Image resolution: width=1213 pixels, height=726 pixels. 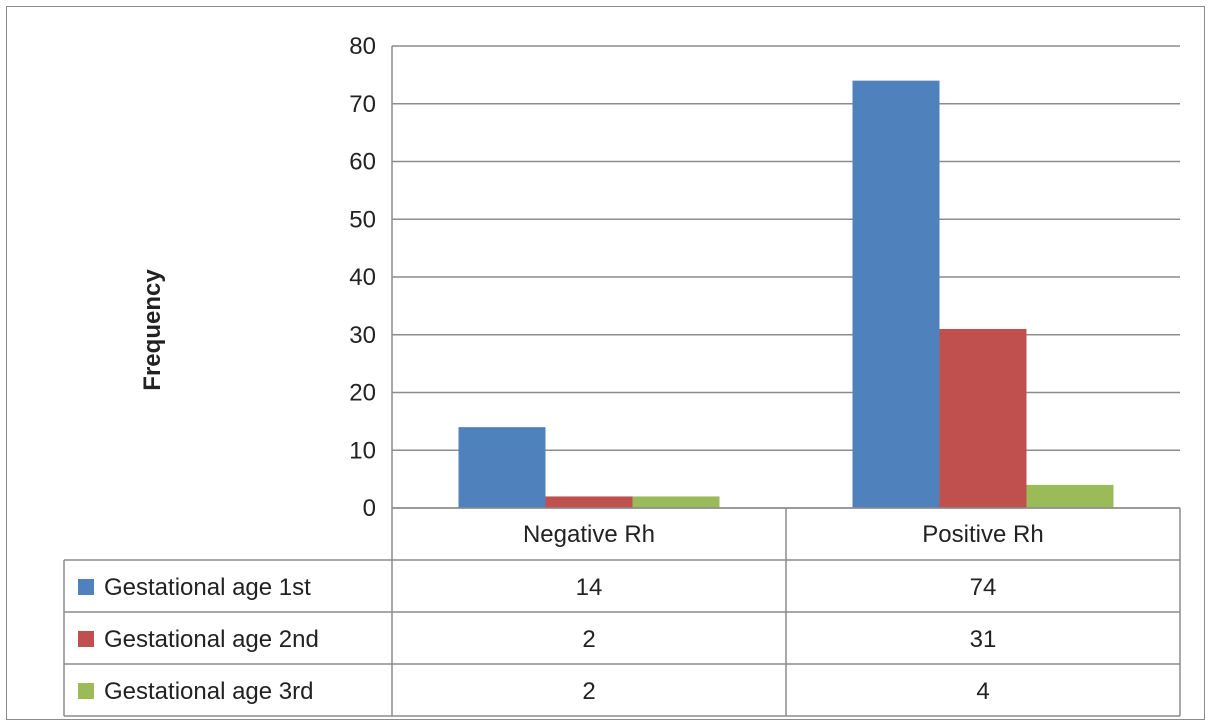 I want to click on y-tick-labels: 0 10 20 30 40 50 60 70 80, so click(x=362, y=277).